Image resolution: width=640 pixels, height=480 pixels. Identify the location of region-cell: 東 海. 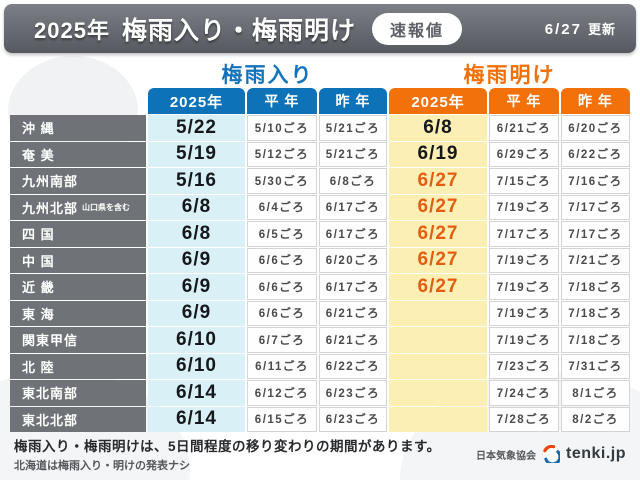
(78, 313).